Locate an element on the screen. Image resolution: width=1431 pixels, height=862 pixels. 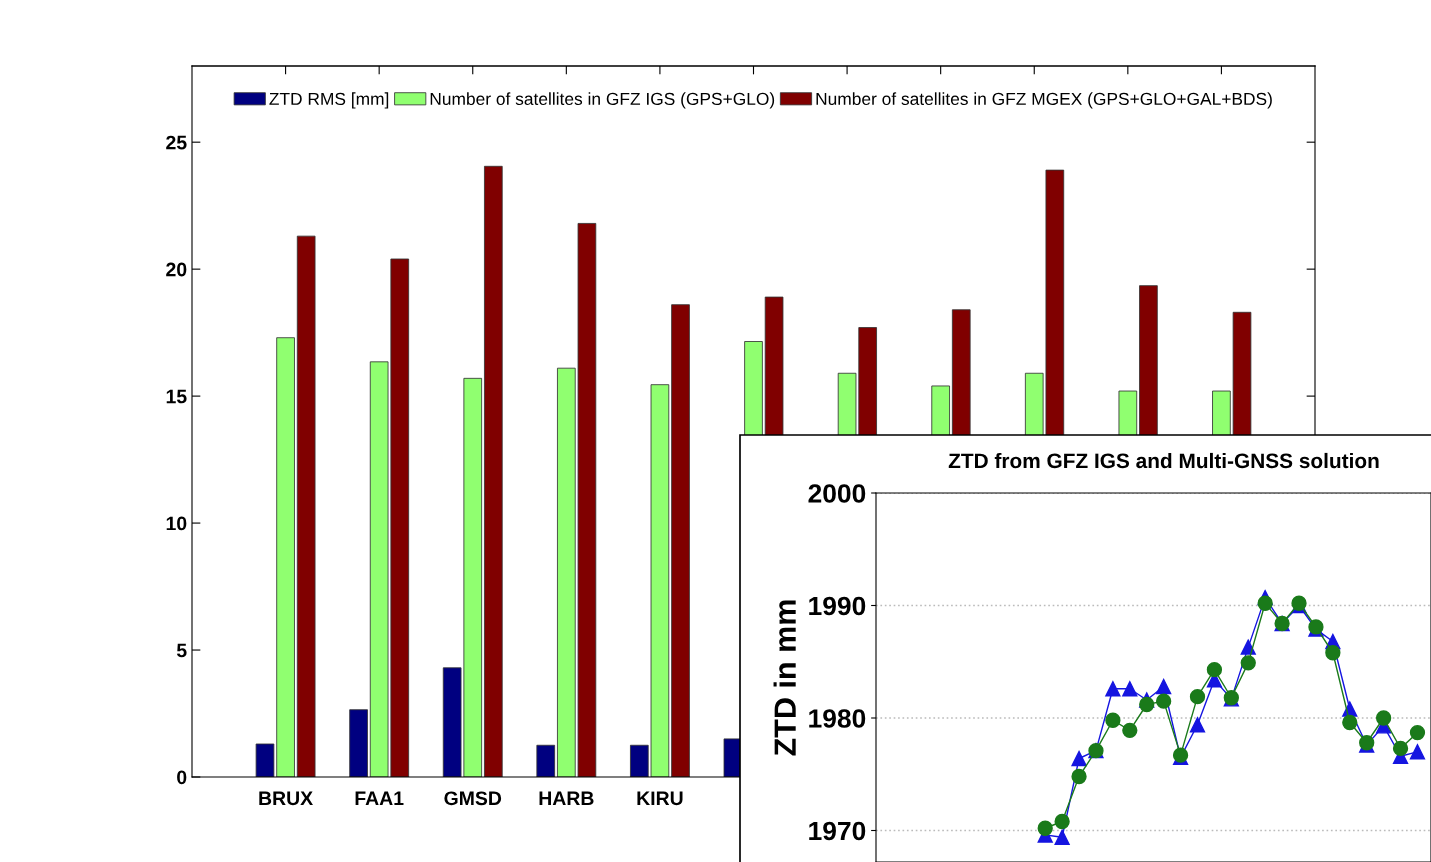
y-tick-label: 1990 is located at coordinates (837, 606).